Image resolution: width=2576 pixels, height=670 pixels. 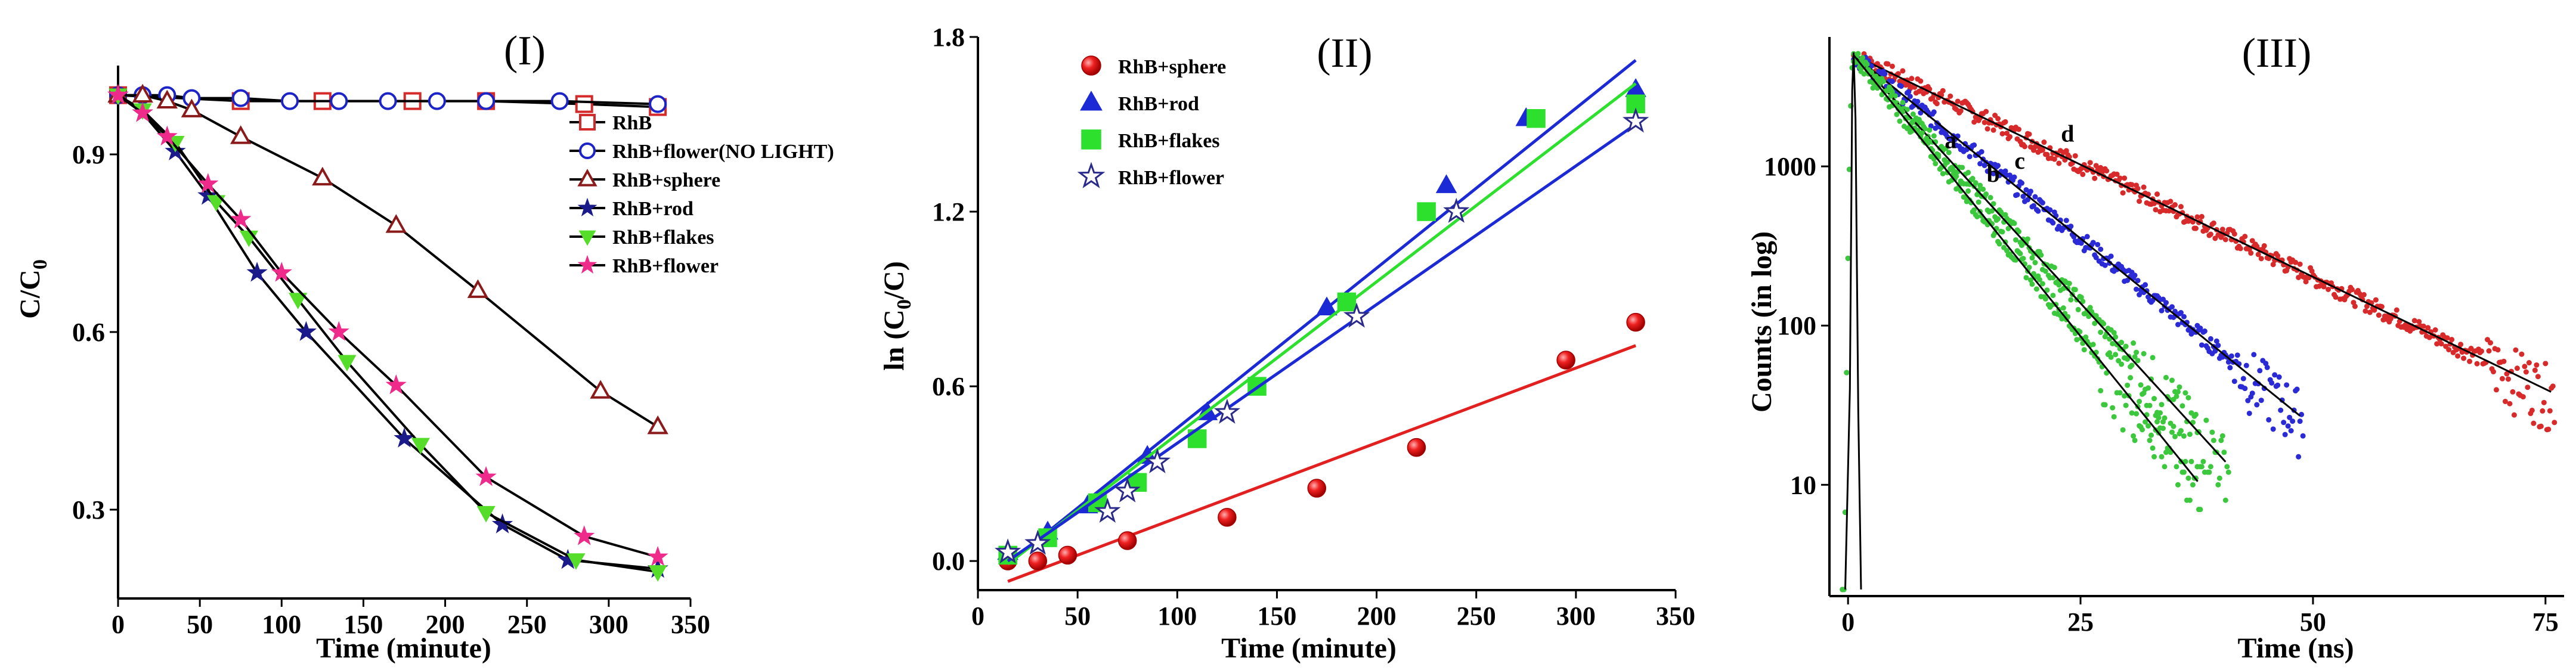 I want to click on panel-label: (I), so click(x=525, y=51).